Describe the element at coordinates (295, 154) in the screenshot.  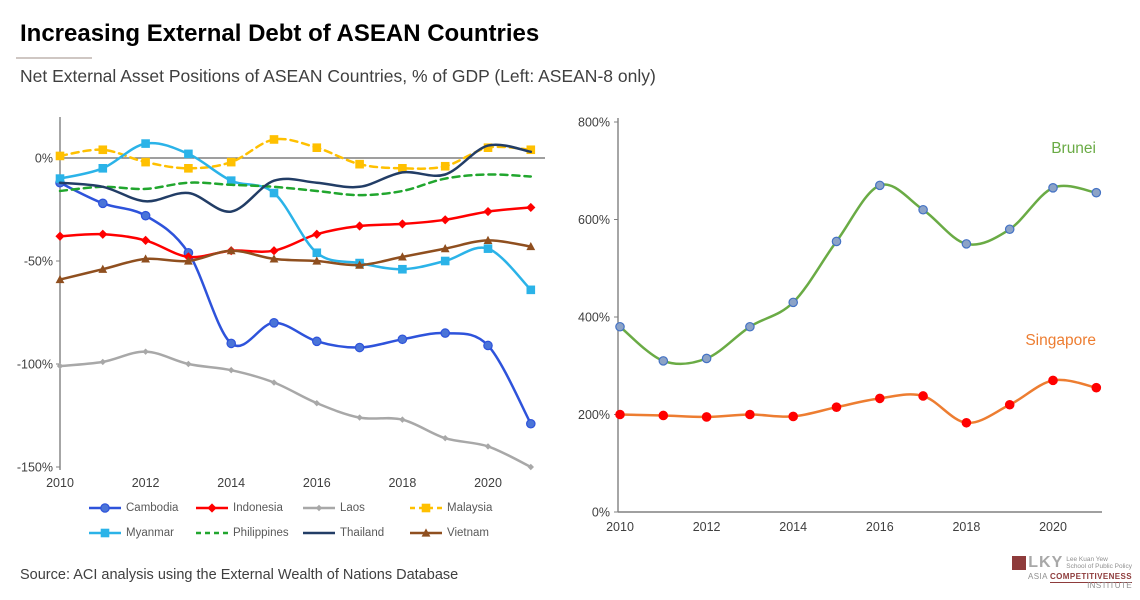
I see `series-malaysia` at that location.